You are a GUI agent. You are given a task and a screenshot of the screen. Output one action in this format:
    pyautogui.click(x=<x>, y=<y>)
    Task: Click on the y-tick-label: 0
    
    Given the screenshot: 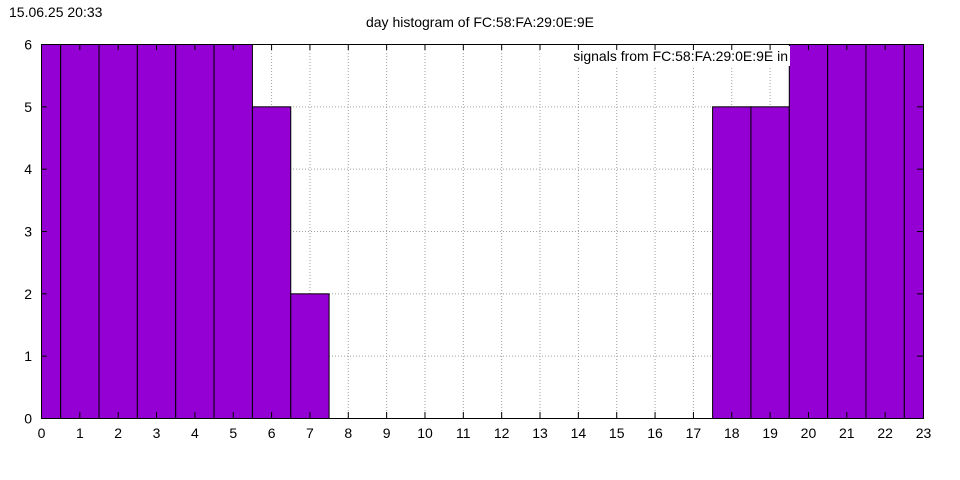 What is the action you would take?
    pyautogui.click(x=28, y=419)
    